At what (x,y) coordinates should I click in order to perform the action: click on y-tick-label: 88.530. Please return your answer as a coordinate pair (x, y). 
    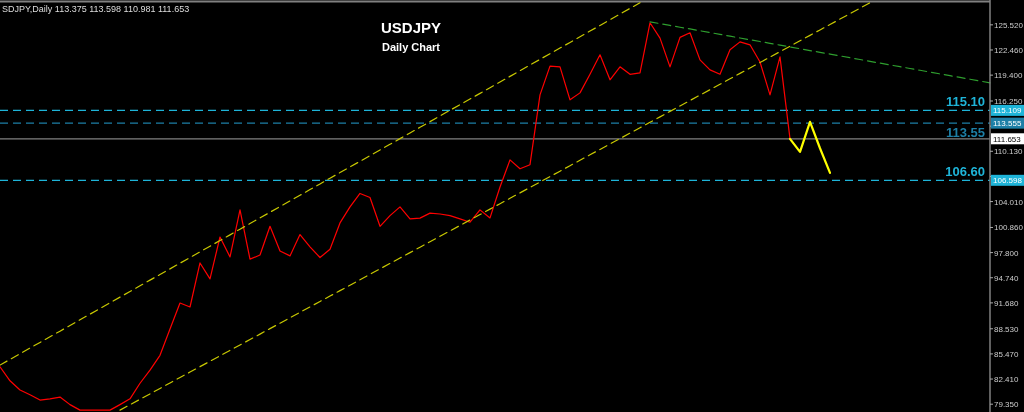
    Looking at the image, I should click on (1007, 329).